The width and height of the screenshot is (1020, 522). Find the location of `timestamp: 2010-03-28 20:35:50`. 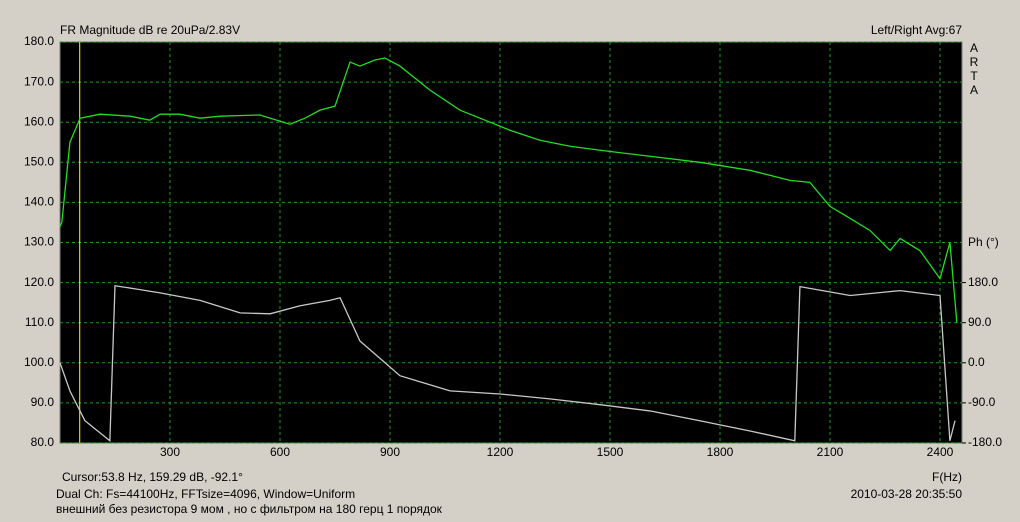

timestamp: 2010-03-28 20:35:50 is located at coordinates (907, 494).